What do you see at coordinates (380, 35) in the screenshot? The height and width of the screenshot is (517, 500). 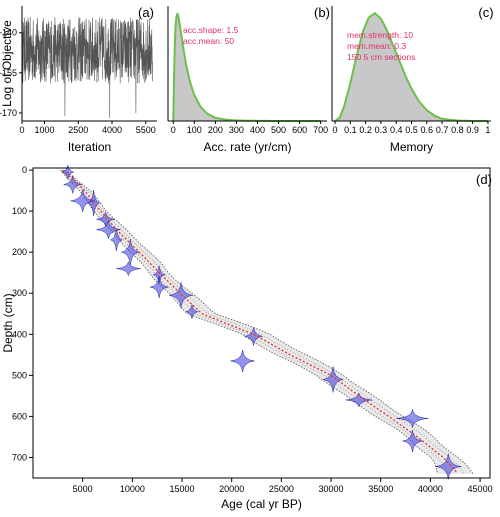 I see `annotation: mem.strength: 10` at bounding box center [380, 35].